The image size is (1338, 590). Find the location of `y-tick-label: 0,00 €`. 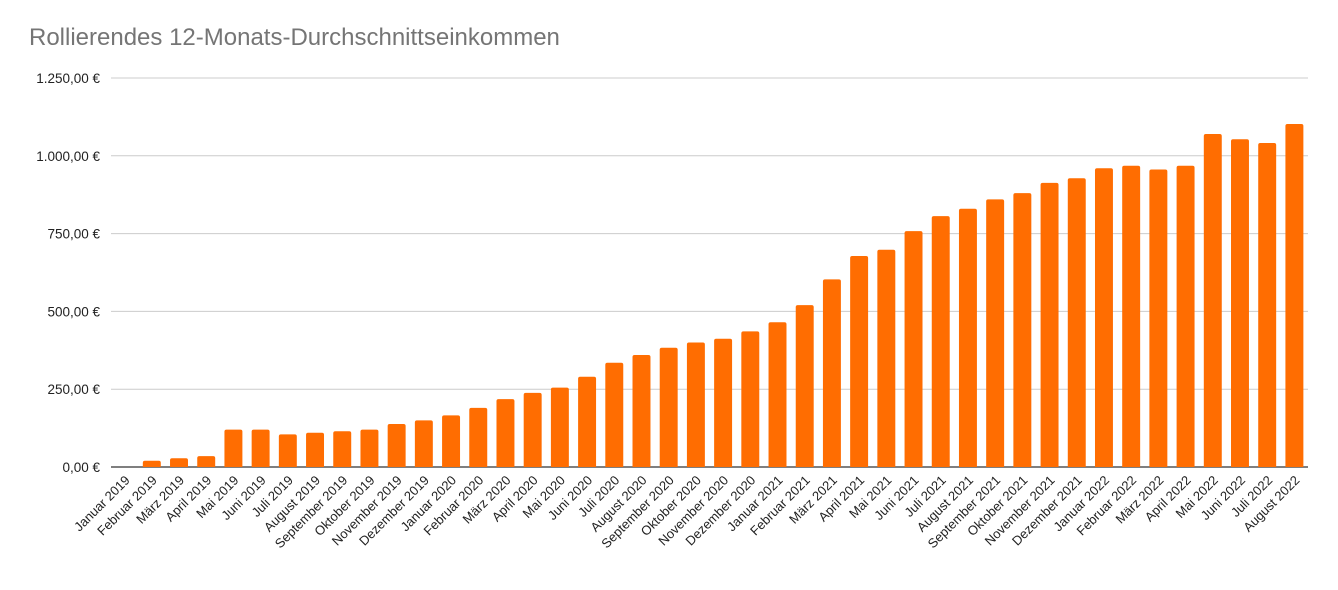

y-tick-label: 0,00 € is located at coordinates (81, 467).